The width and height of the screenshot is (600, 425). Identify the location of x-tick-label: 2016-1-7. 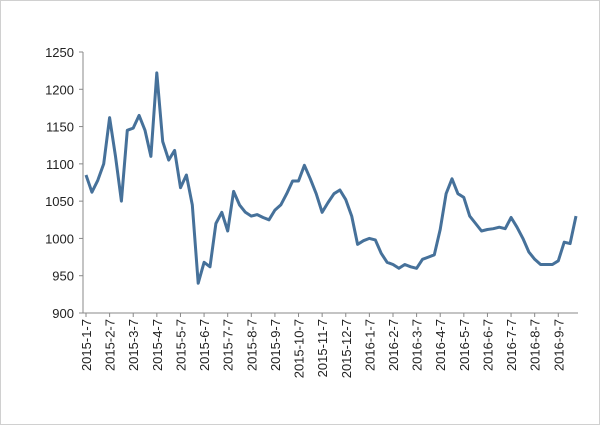
(369, 345).